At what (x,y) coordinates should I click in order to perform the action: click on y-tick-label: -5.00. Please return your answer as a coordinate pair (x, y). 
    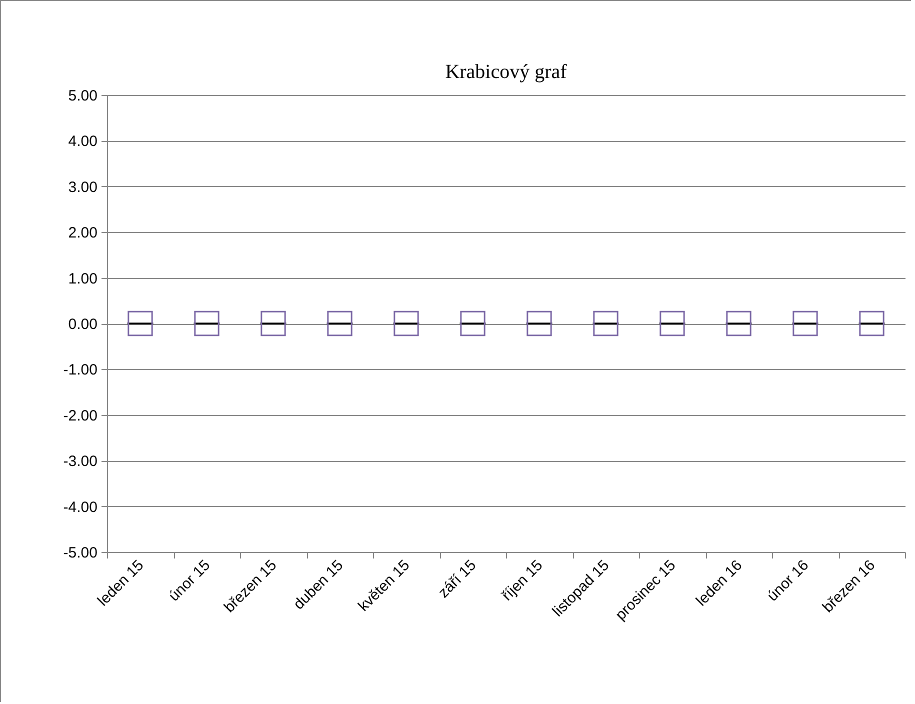
    Looking at the image, I should click on (80, 553).